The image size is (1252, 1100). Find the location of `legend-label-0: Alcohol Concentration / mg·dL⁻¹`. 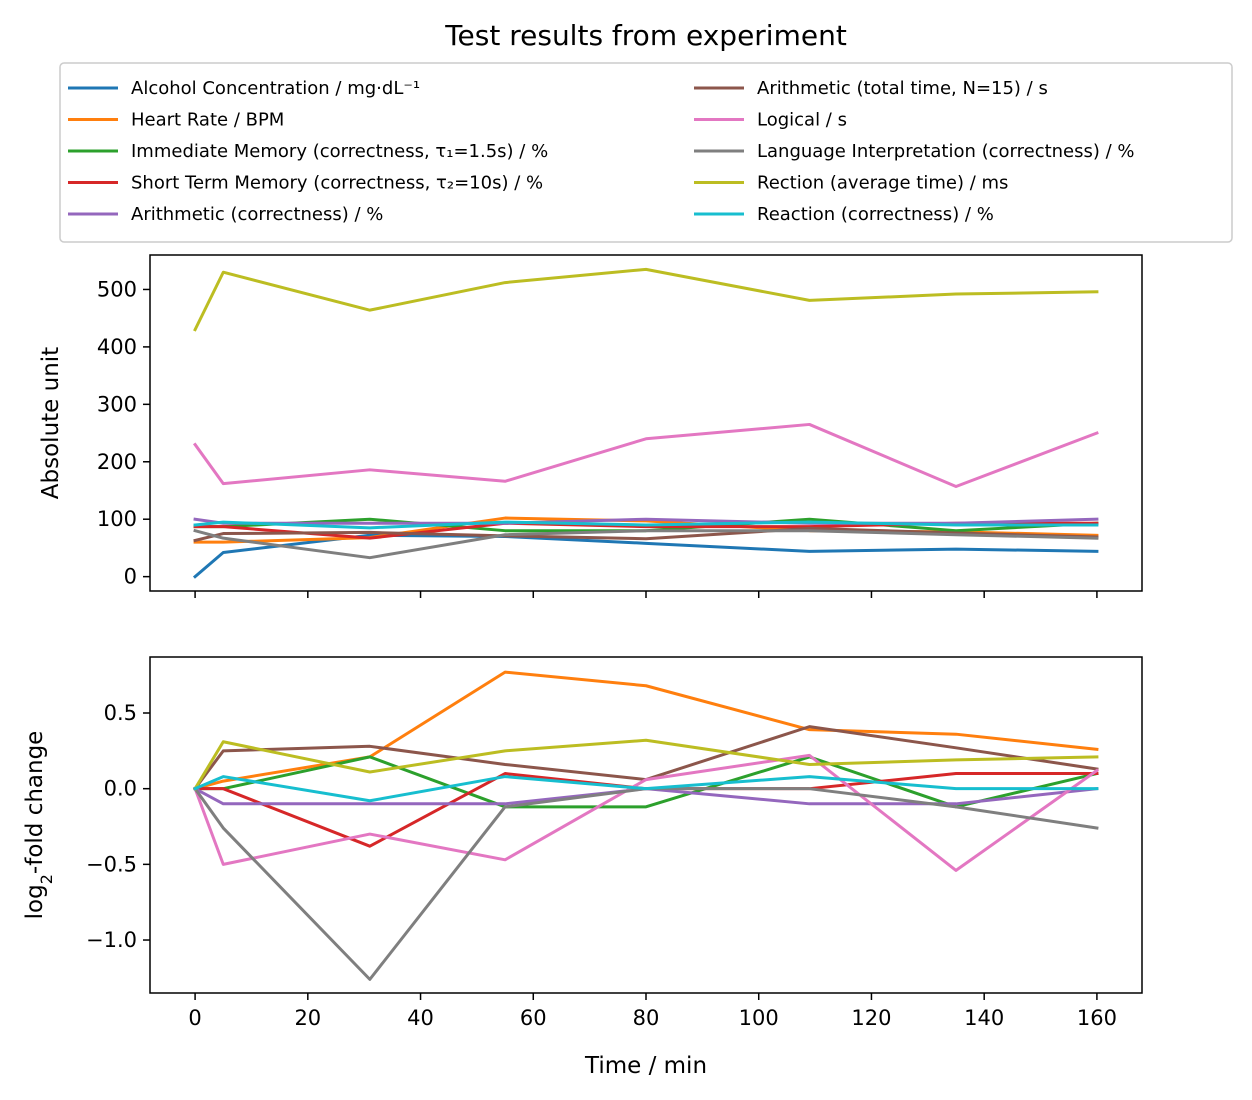

legend-label-0: Alcohol Concentration / mg·dL⁻¹ is located at coordinates (275, 88).